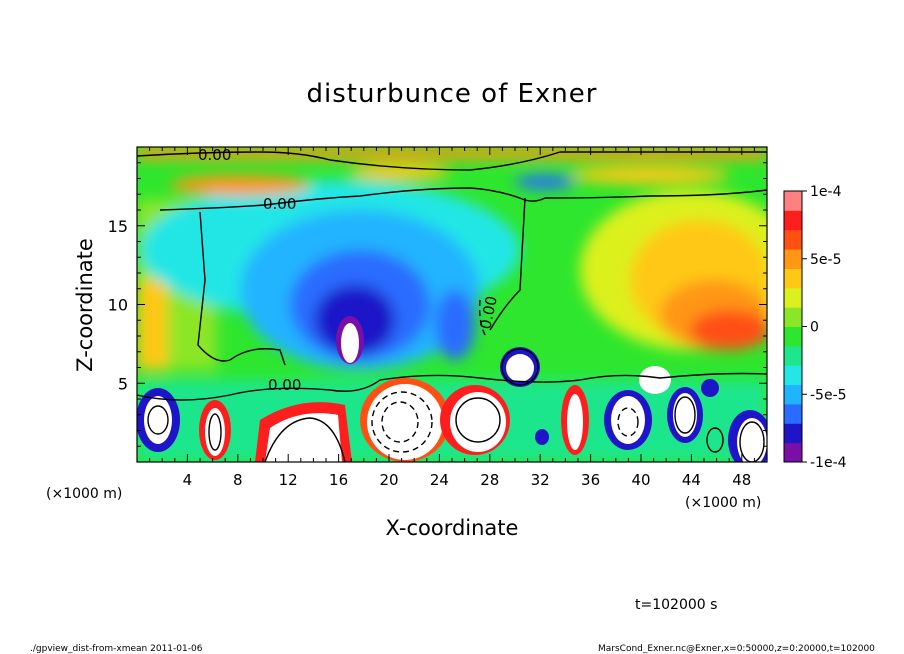 The height and width of the screenshot is (654, 904). I want to click on x-tick-label: 20, so click(388, 480).